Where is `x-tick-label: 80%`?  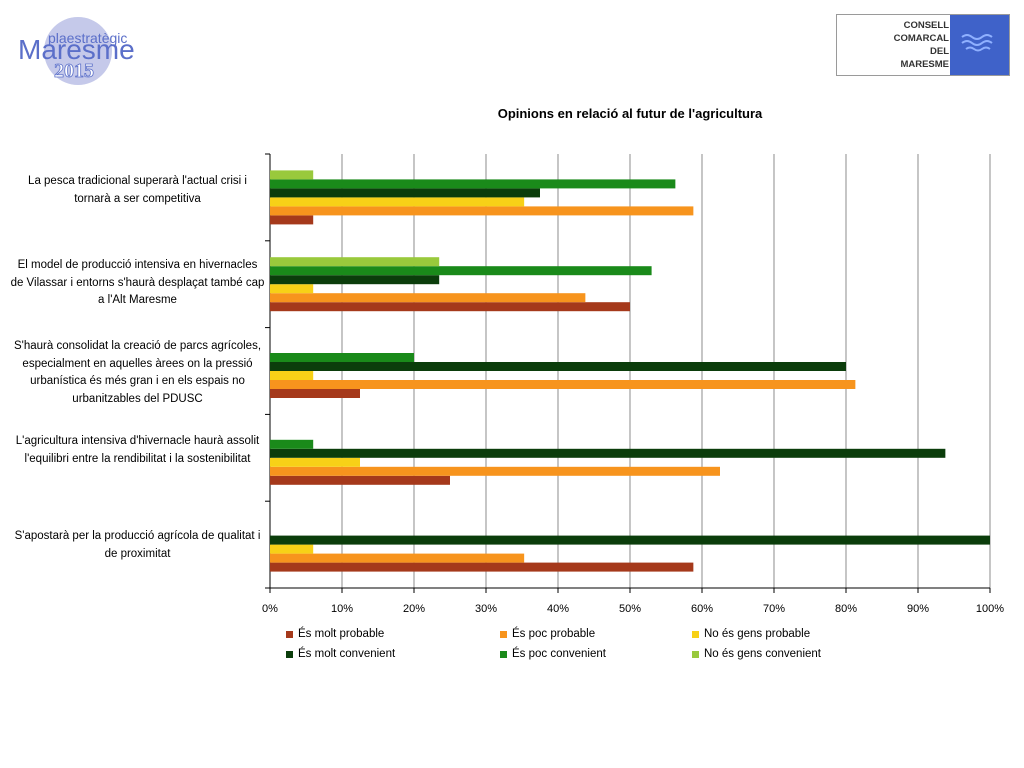 x-tick-label: 80% is located at coordinates (846, 609).